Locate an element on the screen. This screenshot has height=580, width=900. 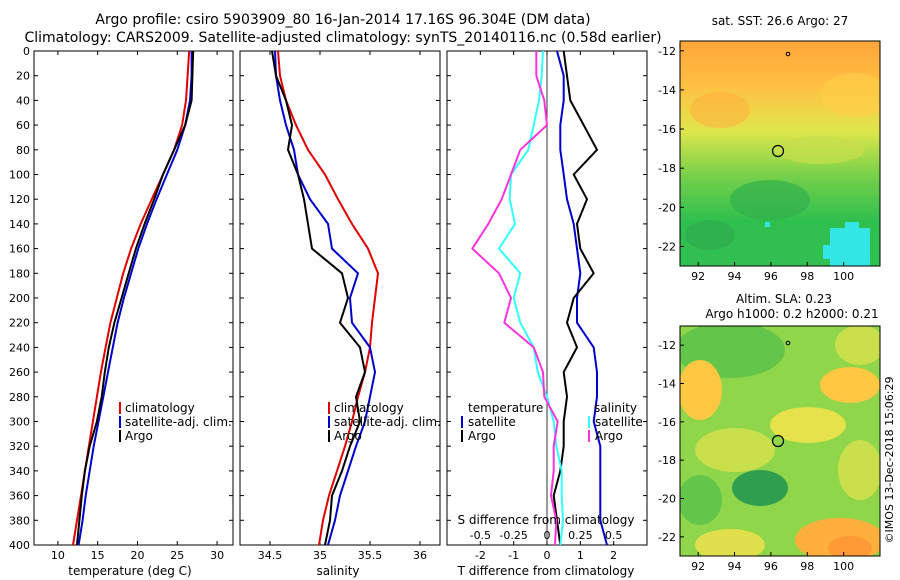
sst-map-axes: 92 94 96 98 100 -12 -14 -16 -18 -20 -22 is located at coordinates (756, 164).